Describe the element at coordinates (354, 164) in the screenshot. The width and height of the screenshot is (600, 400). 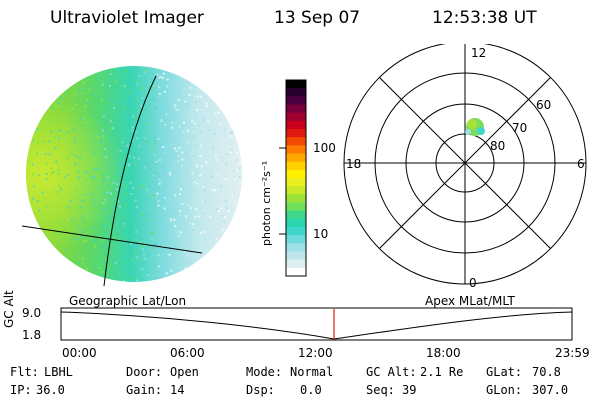
I see `mlt-label-18: 18` at that location.